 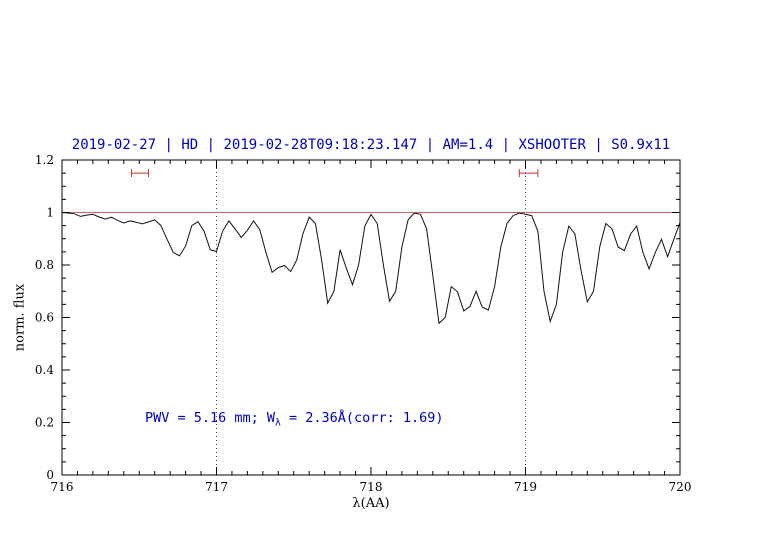 What do you see at coordinates (20, 317) in the screenshot?
I see `y-axis-label: norm. flux` at bounding box center [20, 317].